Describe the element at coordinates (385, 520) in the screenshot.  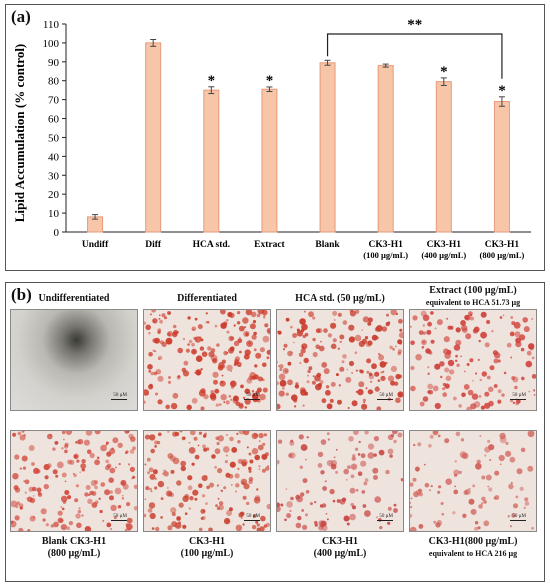
I see `scale-bar` at that location.